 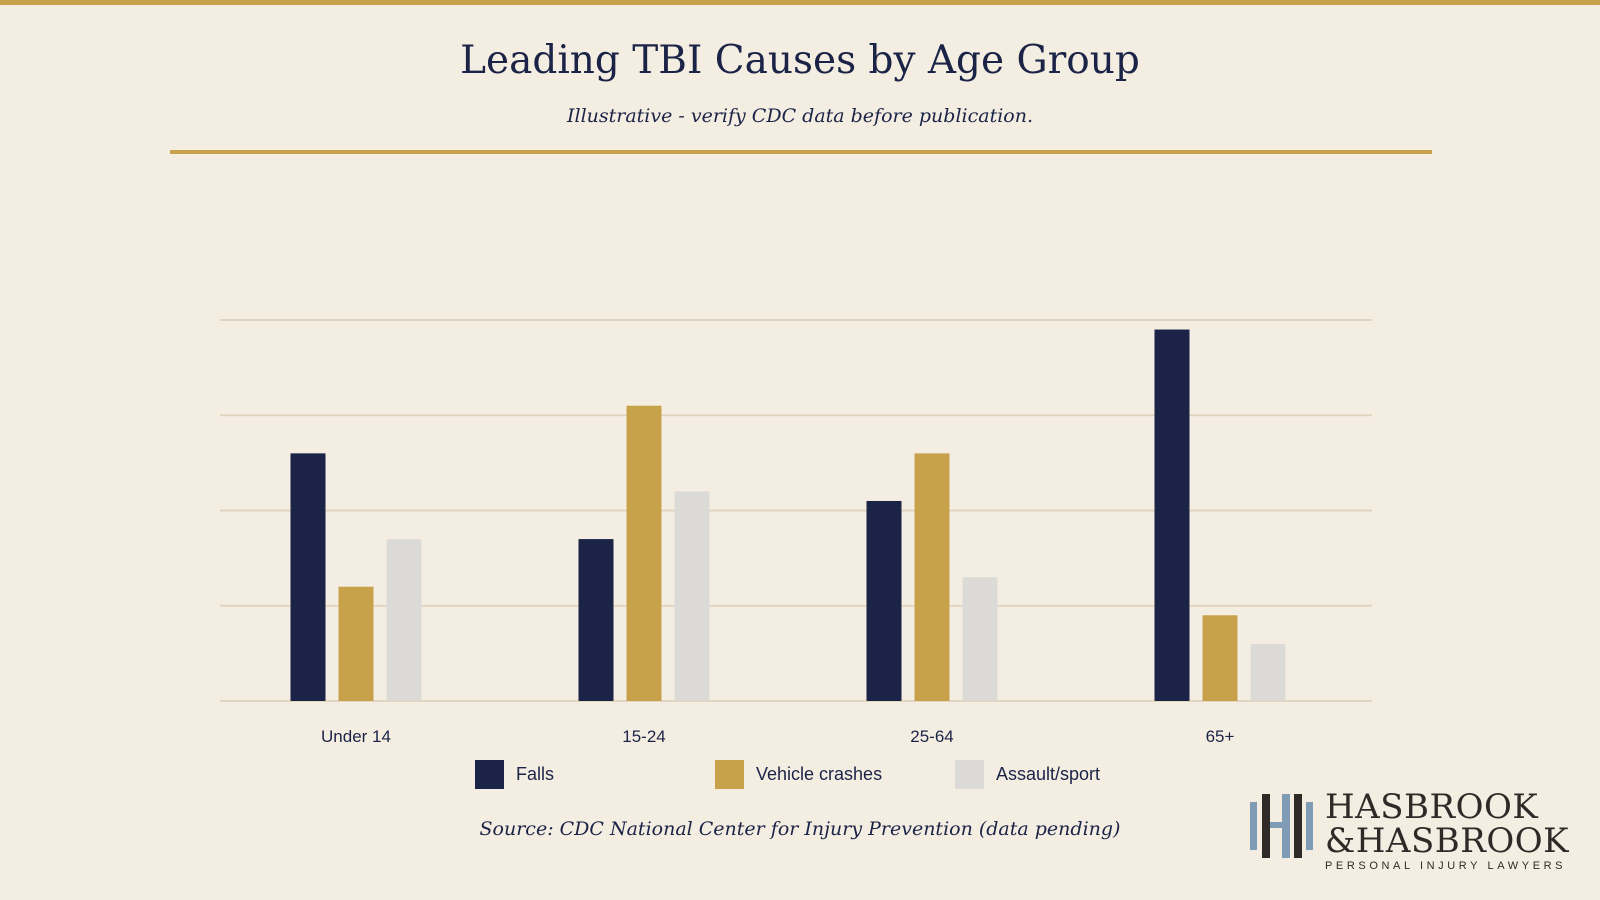 I want to click on bar-vehicle-crashes-65-, so click(x=1220, y=658).